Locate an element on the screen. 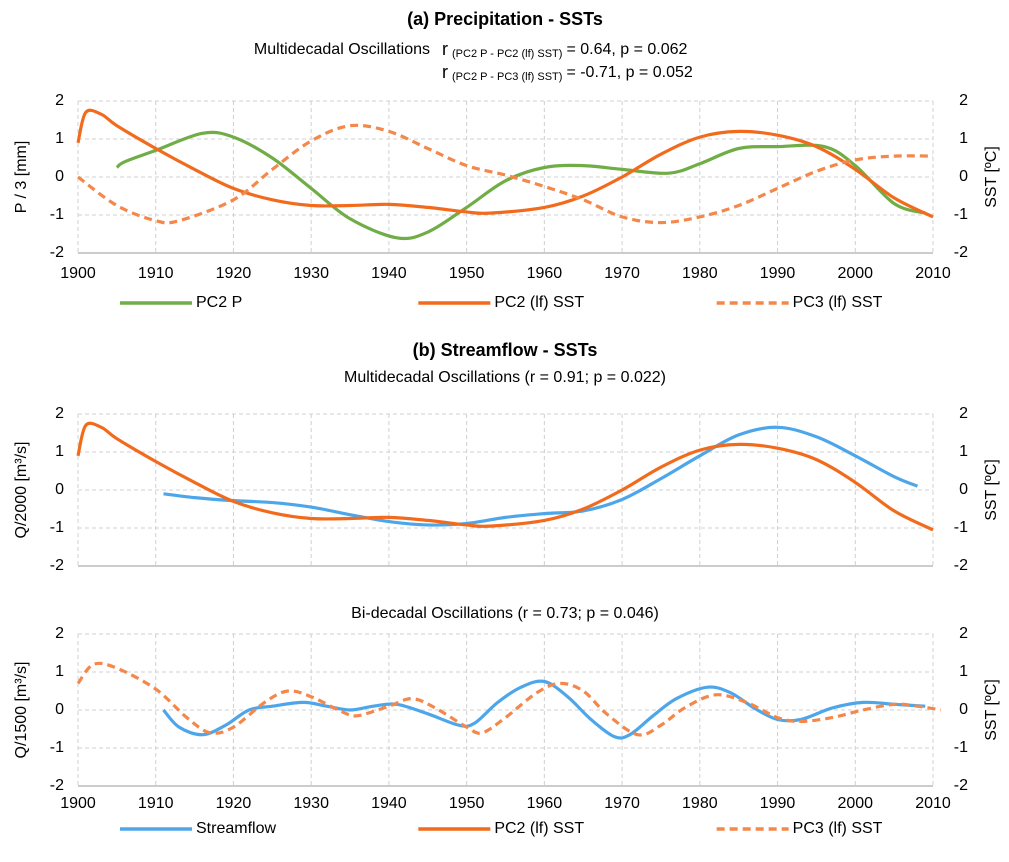 The height and width of the screenshot is (862, 1009). chart-subtitle: Multidecadal Oscillations is located at coordinates (342, 49).